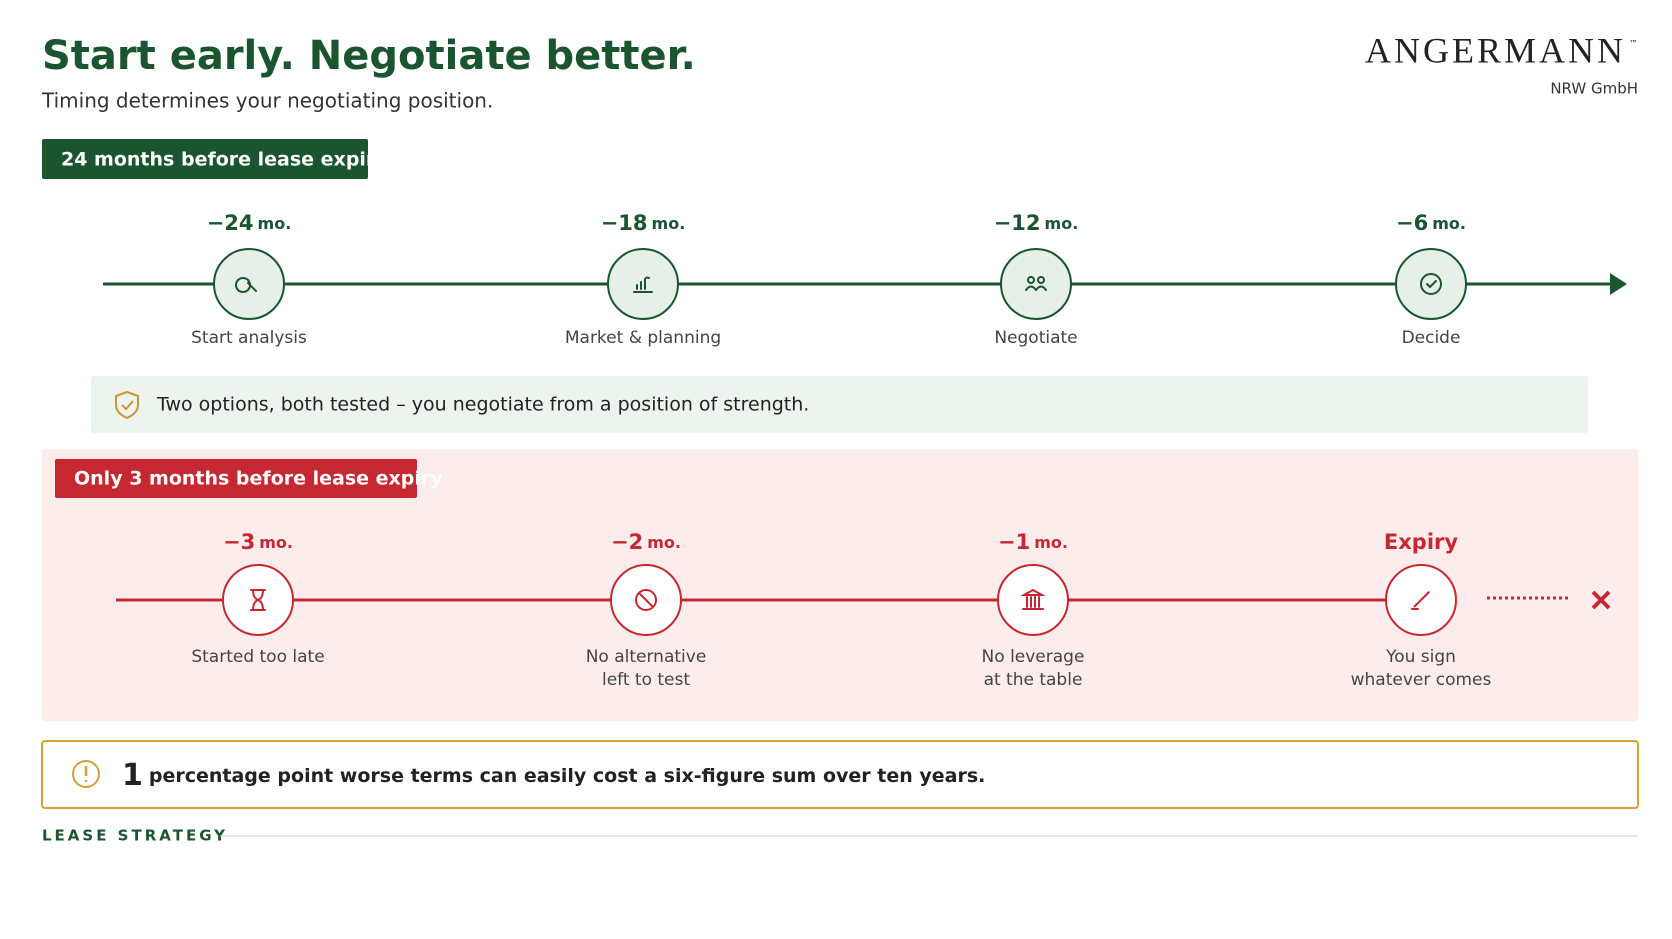 The width and height of the screenshot is (1672, 939). Describe the element at coordinates (646, 680) in the screenshot. I see `step-label: left to test` at that location.